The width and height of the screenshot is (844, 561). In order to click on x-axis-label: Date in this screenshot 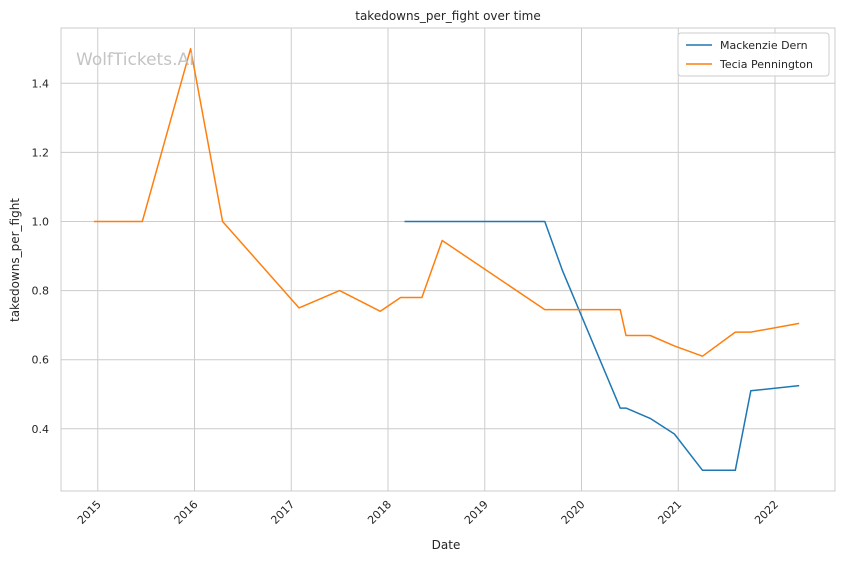, I will do `click(446, 545)`.